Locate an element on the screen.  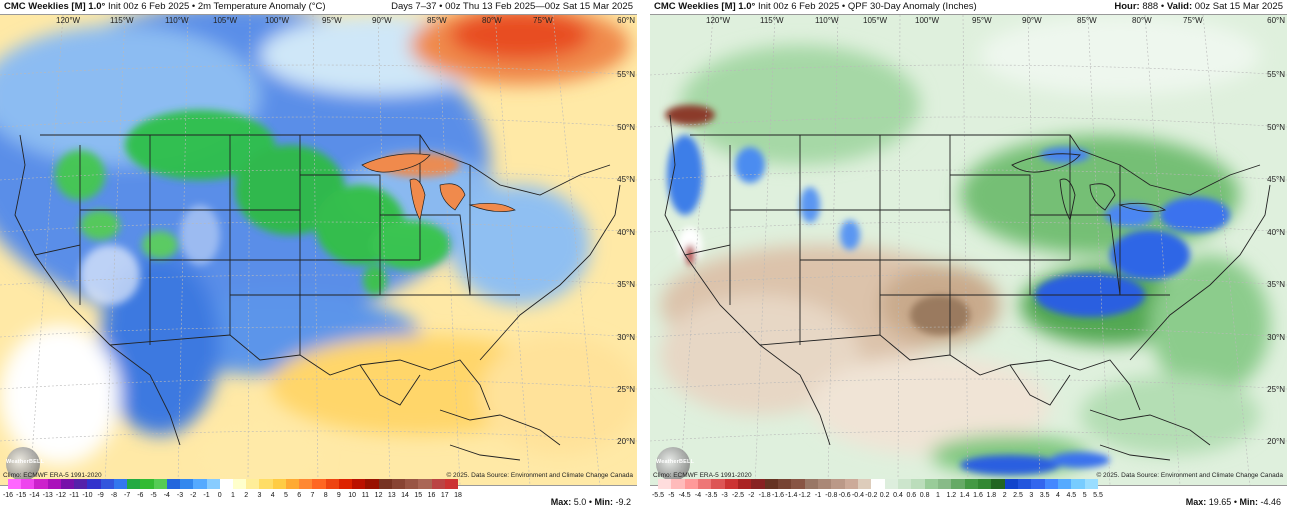
min-value: -4.46 is located at coordinates (1270, 502).